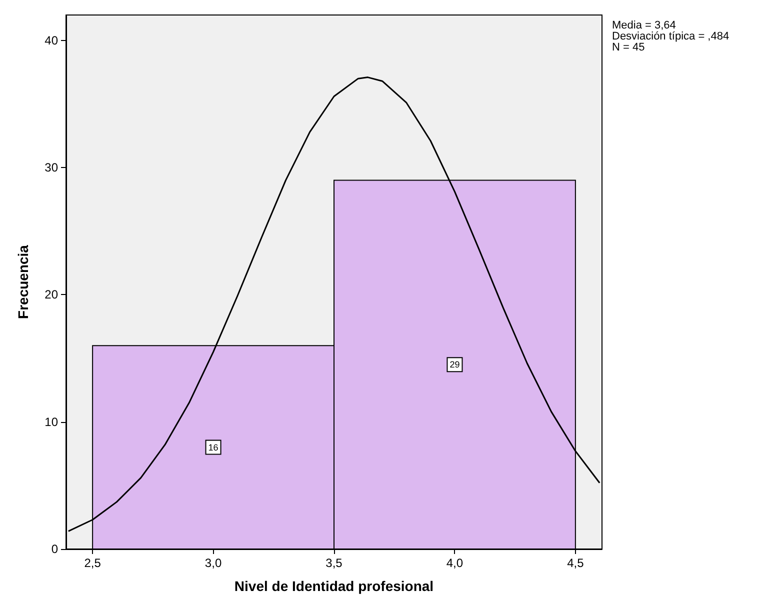 This screenshot has width=760, height=608. Describe the element at coordinates (54, 549) in the screenshot. I see `y-tick-label: 0` at that location.